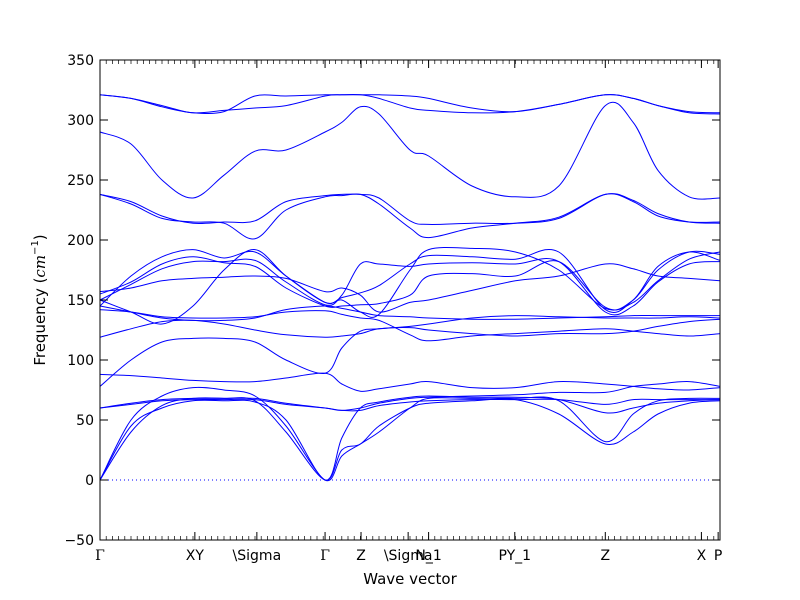 The image size is (800, 600). Describe the element at coordinates (80, 181) in the screenshot. I see `y-tick-label: 250` at that location.